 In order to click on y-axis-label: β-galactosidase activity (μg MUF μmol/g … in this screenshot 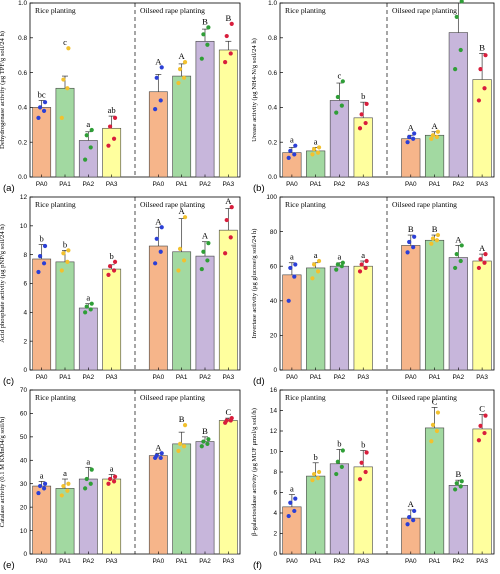, I will do `click(254, 472)`.